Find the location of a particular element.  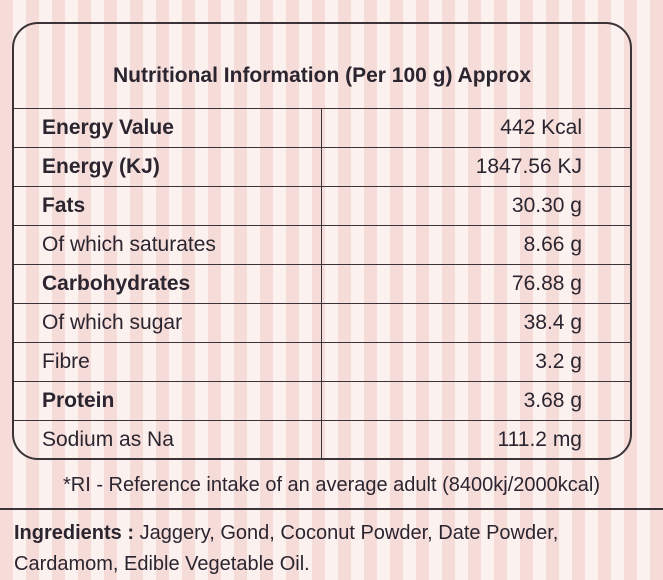

nutrient-value: 111.2 mg is located at coordinates (476, 439).